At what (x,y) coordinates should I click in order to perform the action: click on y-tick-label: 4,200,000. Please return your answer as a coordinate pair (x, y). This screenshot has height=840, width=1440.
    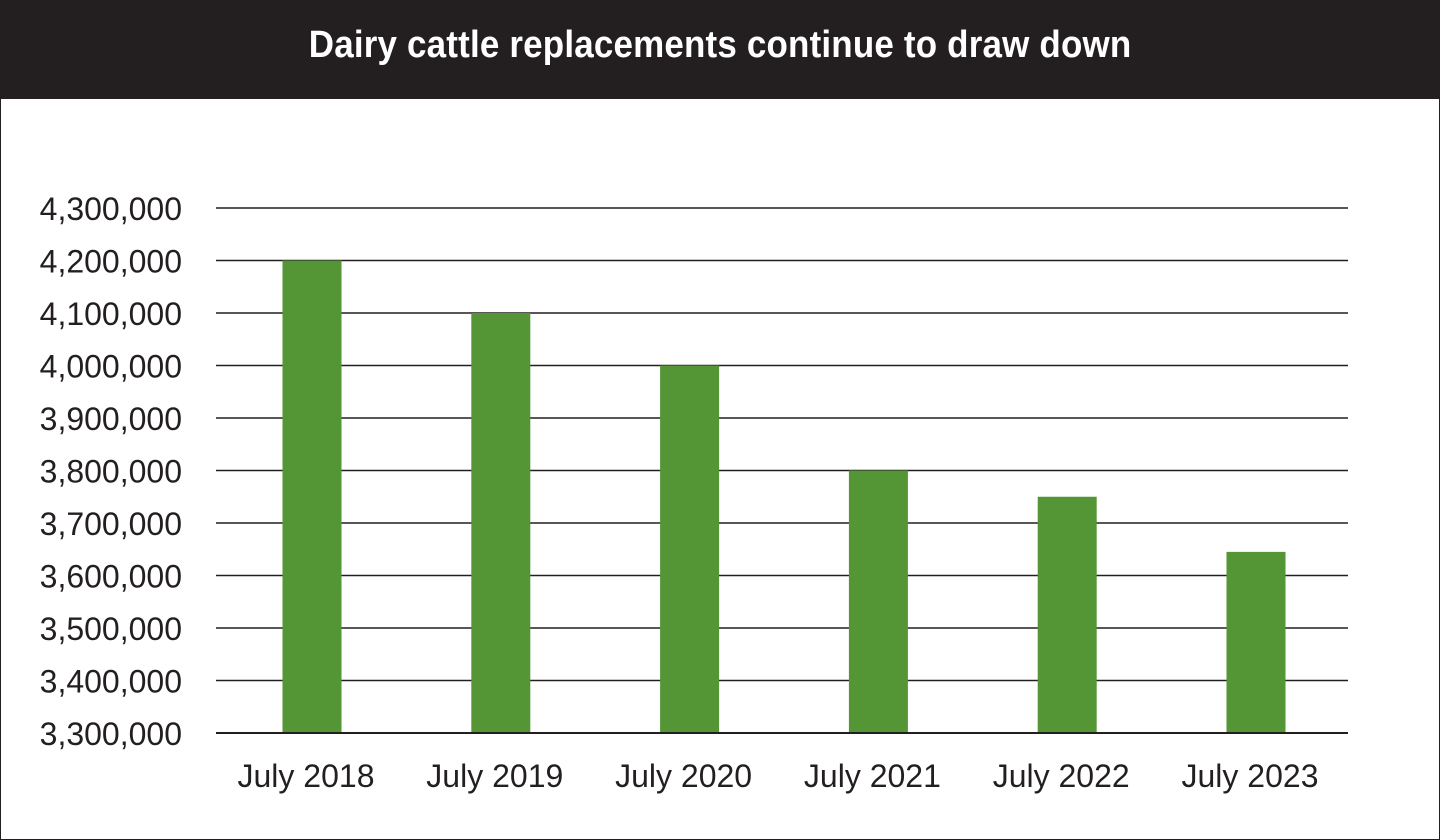
    Looking at the image, I should click on (111, 262).